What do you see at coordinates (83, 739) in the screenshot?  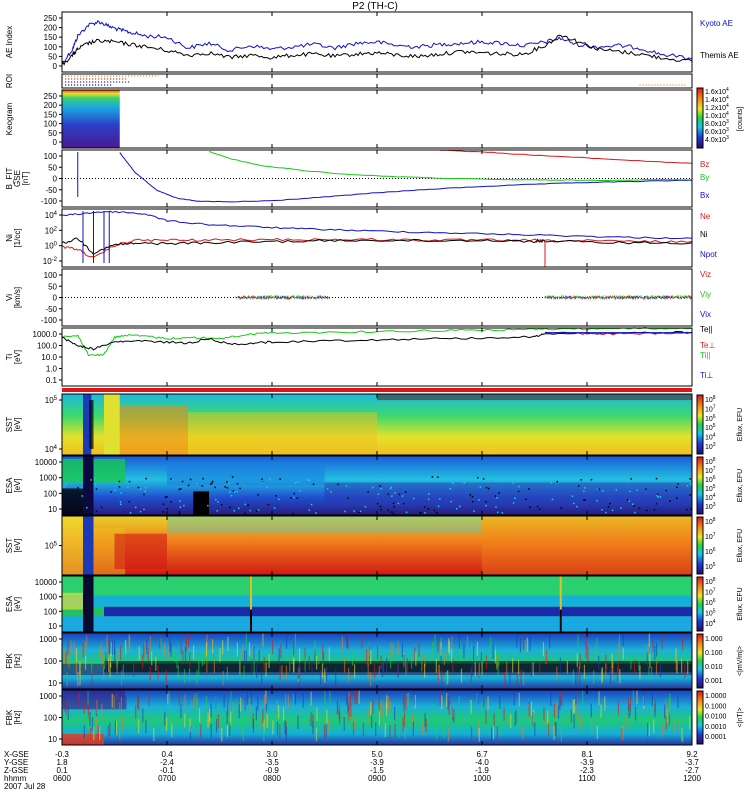 I see `fbk-b-block` at bounding box center [83, 739].